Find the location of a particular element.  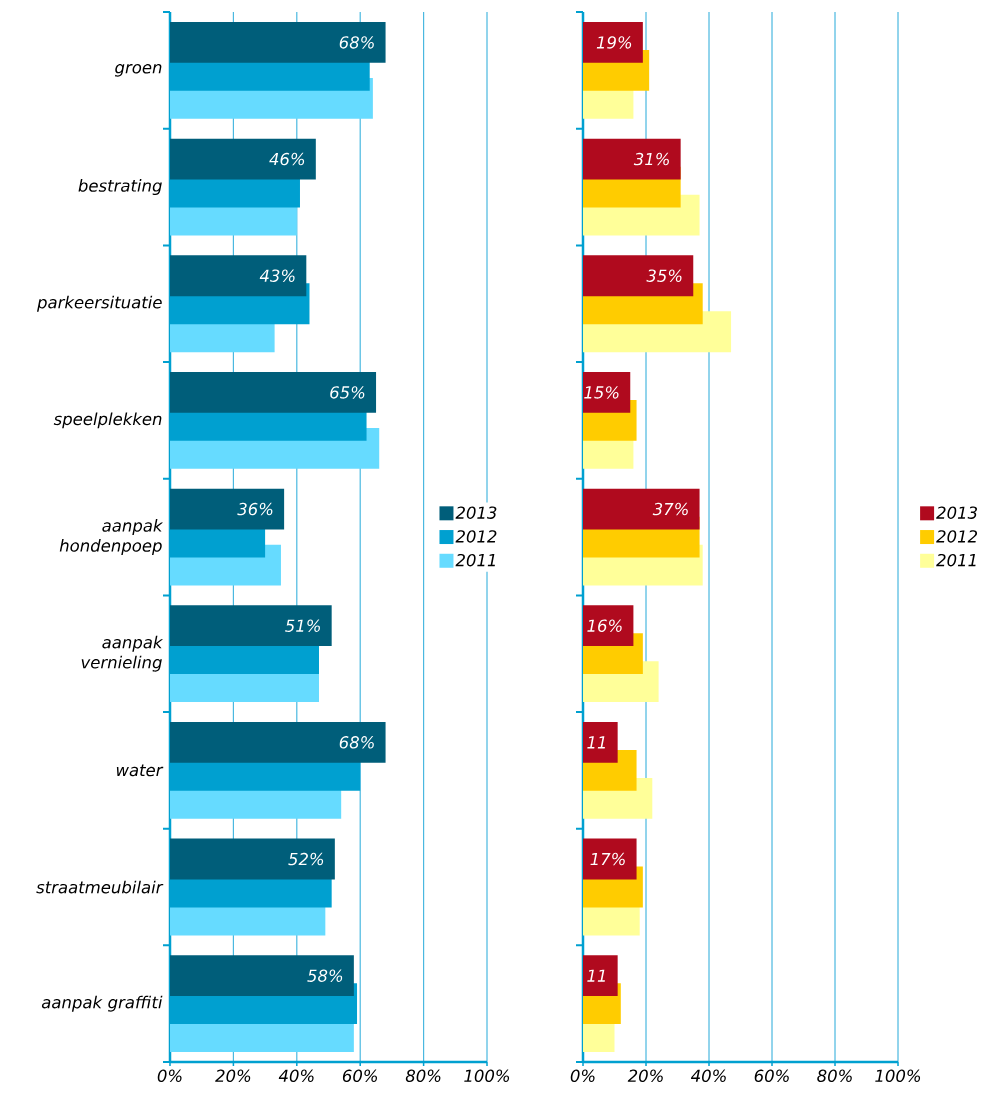

y-tick-label: groen is located at coordinates (138, 70).